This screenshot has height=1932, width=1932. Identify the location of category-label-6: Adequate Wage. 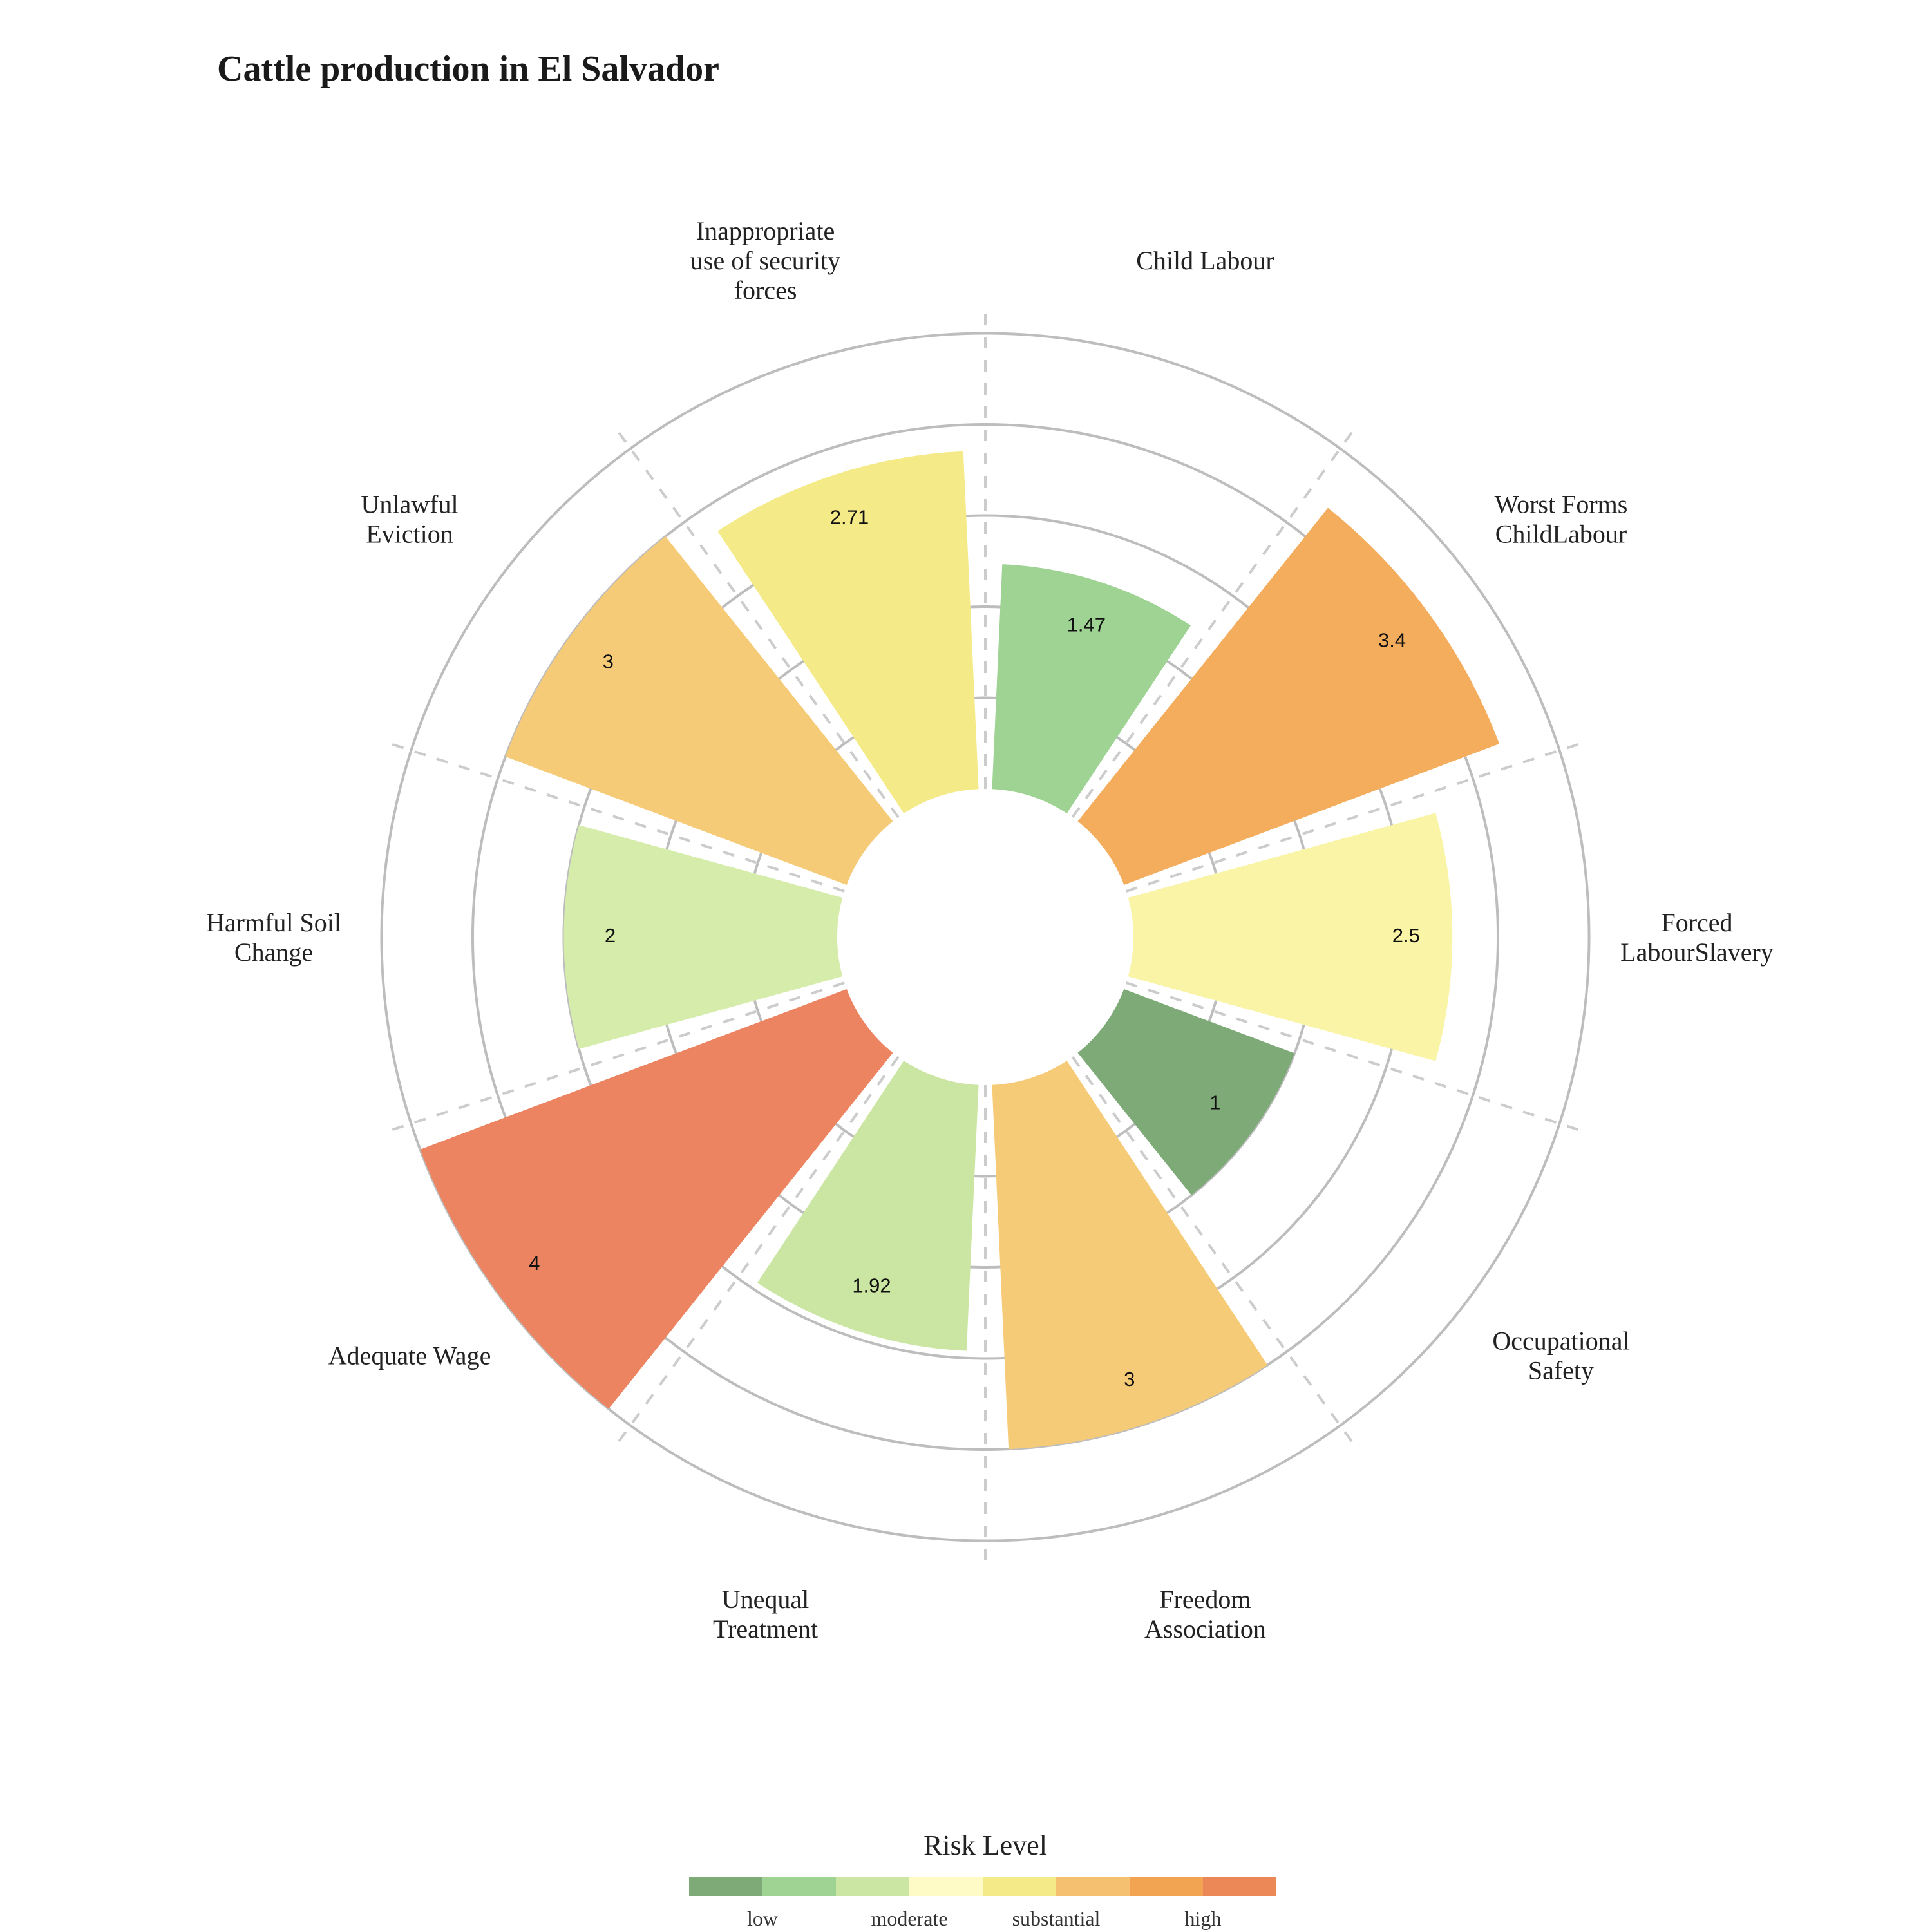
(410, 1355).